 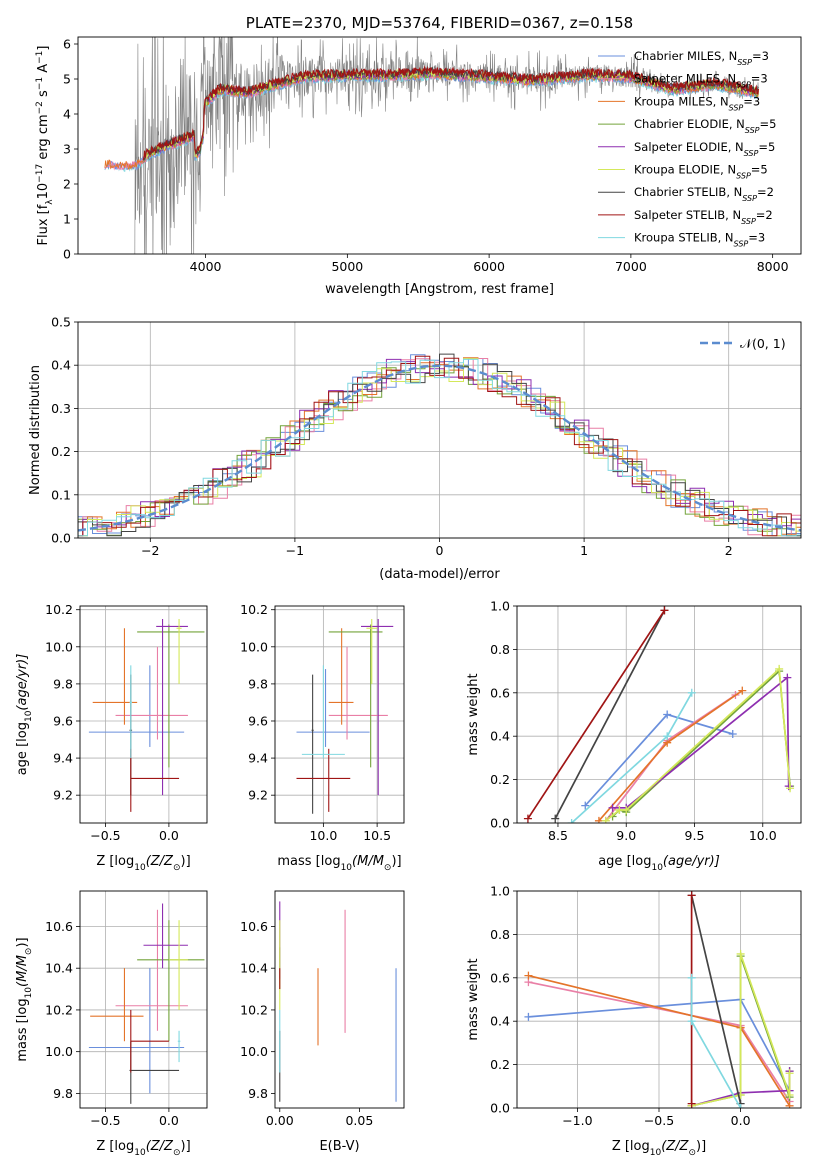 I want to click on y-tick-label: 0.6, so click(x=500, y=692).